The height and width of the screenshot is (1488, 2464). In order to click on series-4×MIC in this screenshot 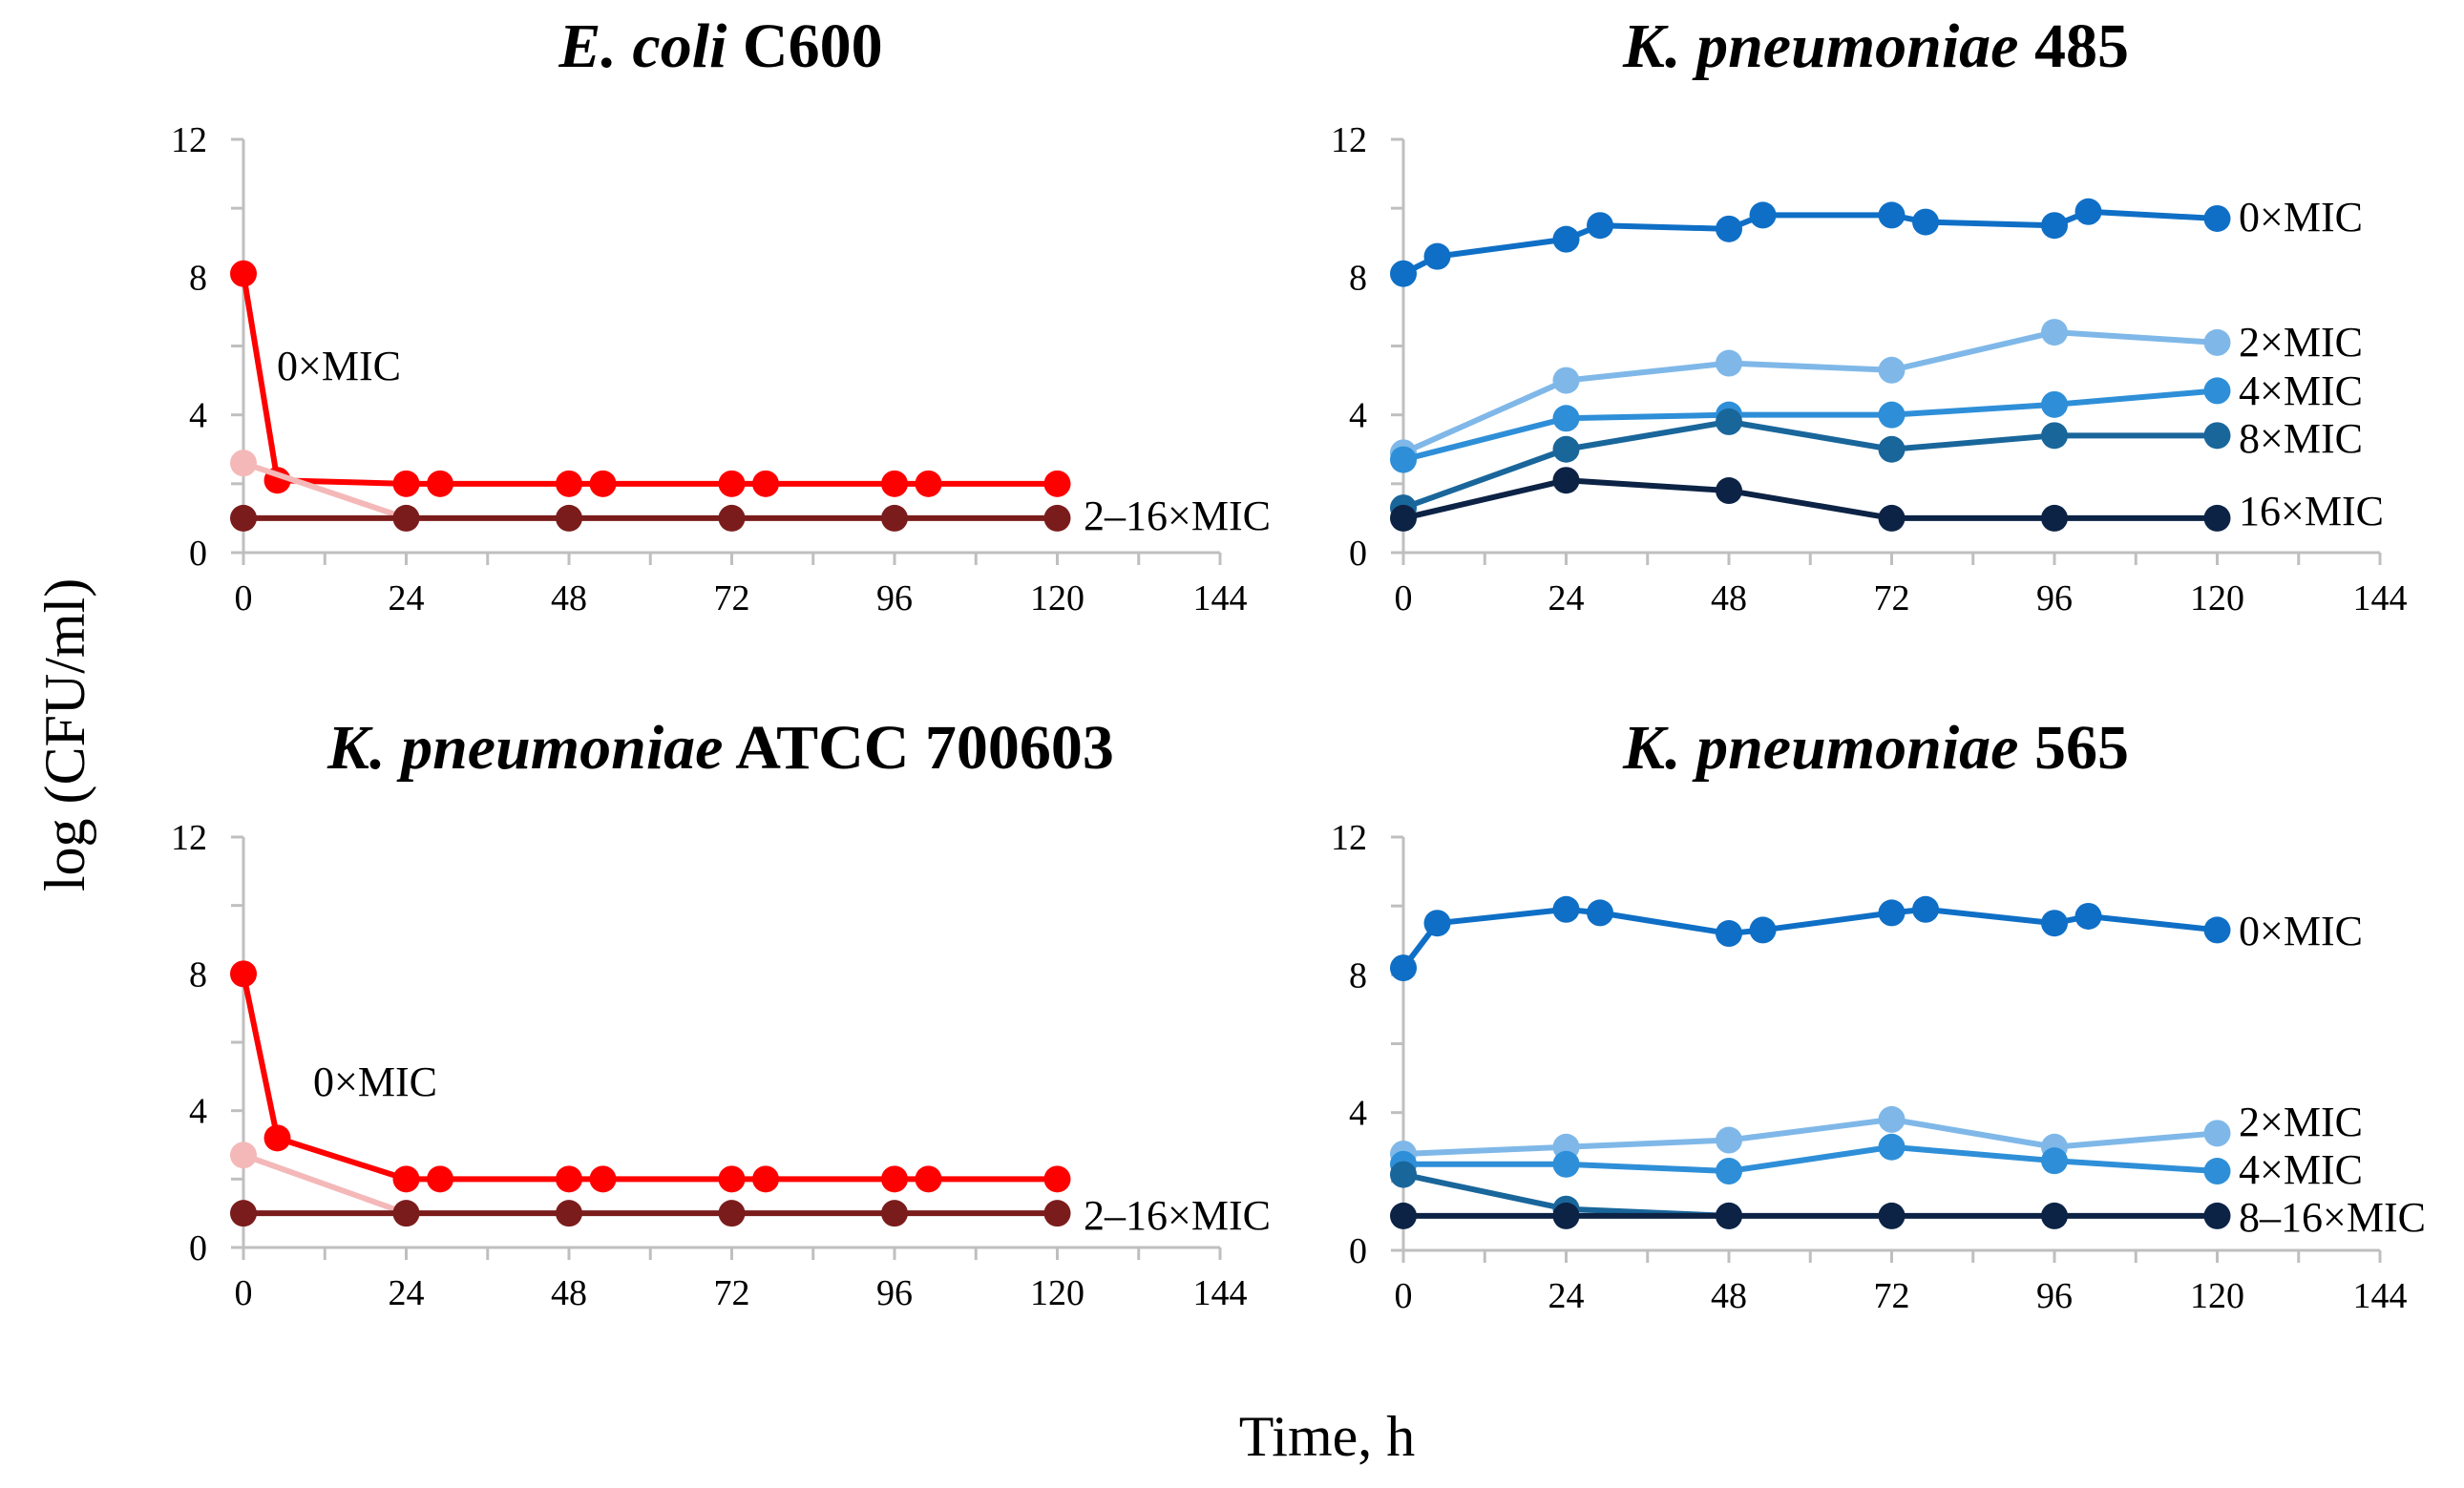, I will do `click(1810, 425)`.